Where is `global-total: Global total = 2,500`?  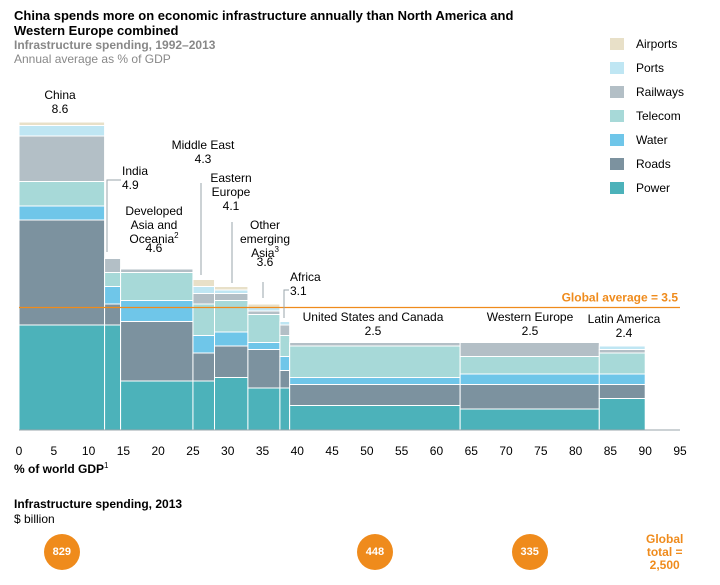
global-total: Global total = 2,500 is located at coordinates (665, 552).